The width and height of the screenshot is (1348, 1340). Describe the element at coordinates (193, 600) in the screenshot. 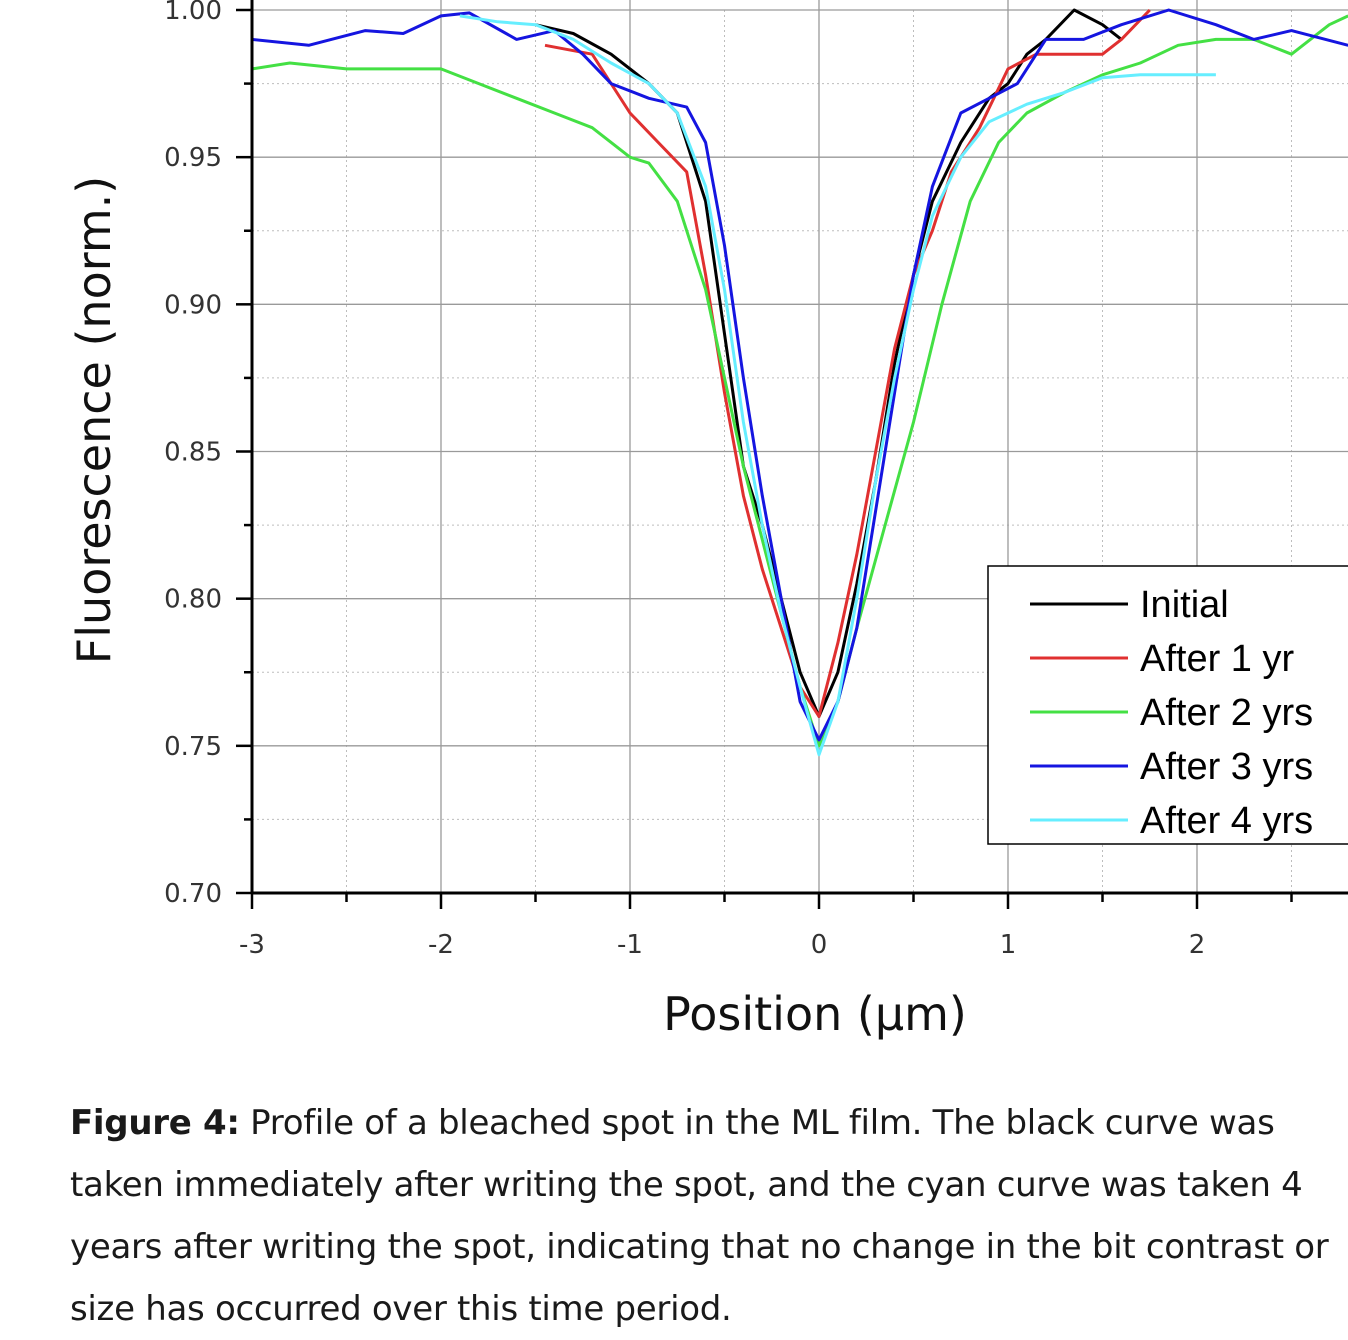

I see `y-tick-label: 0.80` at that location.